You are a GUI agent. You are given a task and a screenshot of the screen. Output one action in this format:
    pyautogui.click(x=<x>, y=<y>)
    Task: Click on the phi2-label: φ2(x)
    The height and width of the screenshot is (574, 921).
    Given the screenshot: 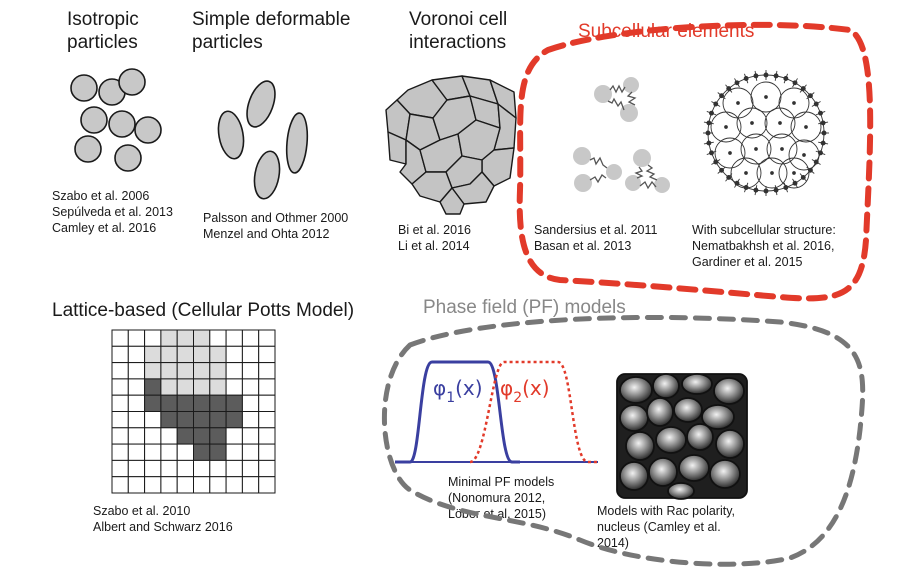 What is the action you would take?
    pyautogui.click(x=525, y=391)
    